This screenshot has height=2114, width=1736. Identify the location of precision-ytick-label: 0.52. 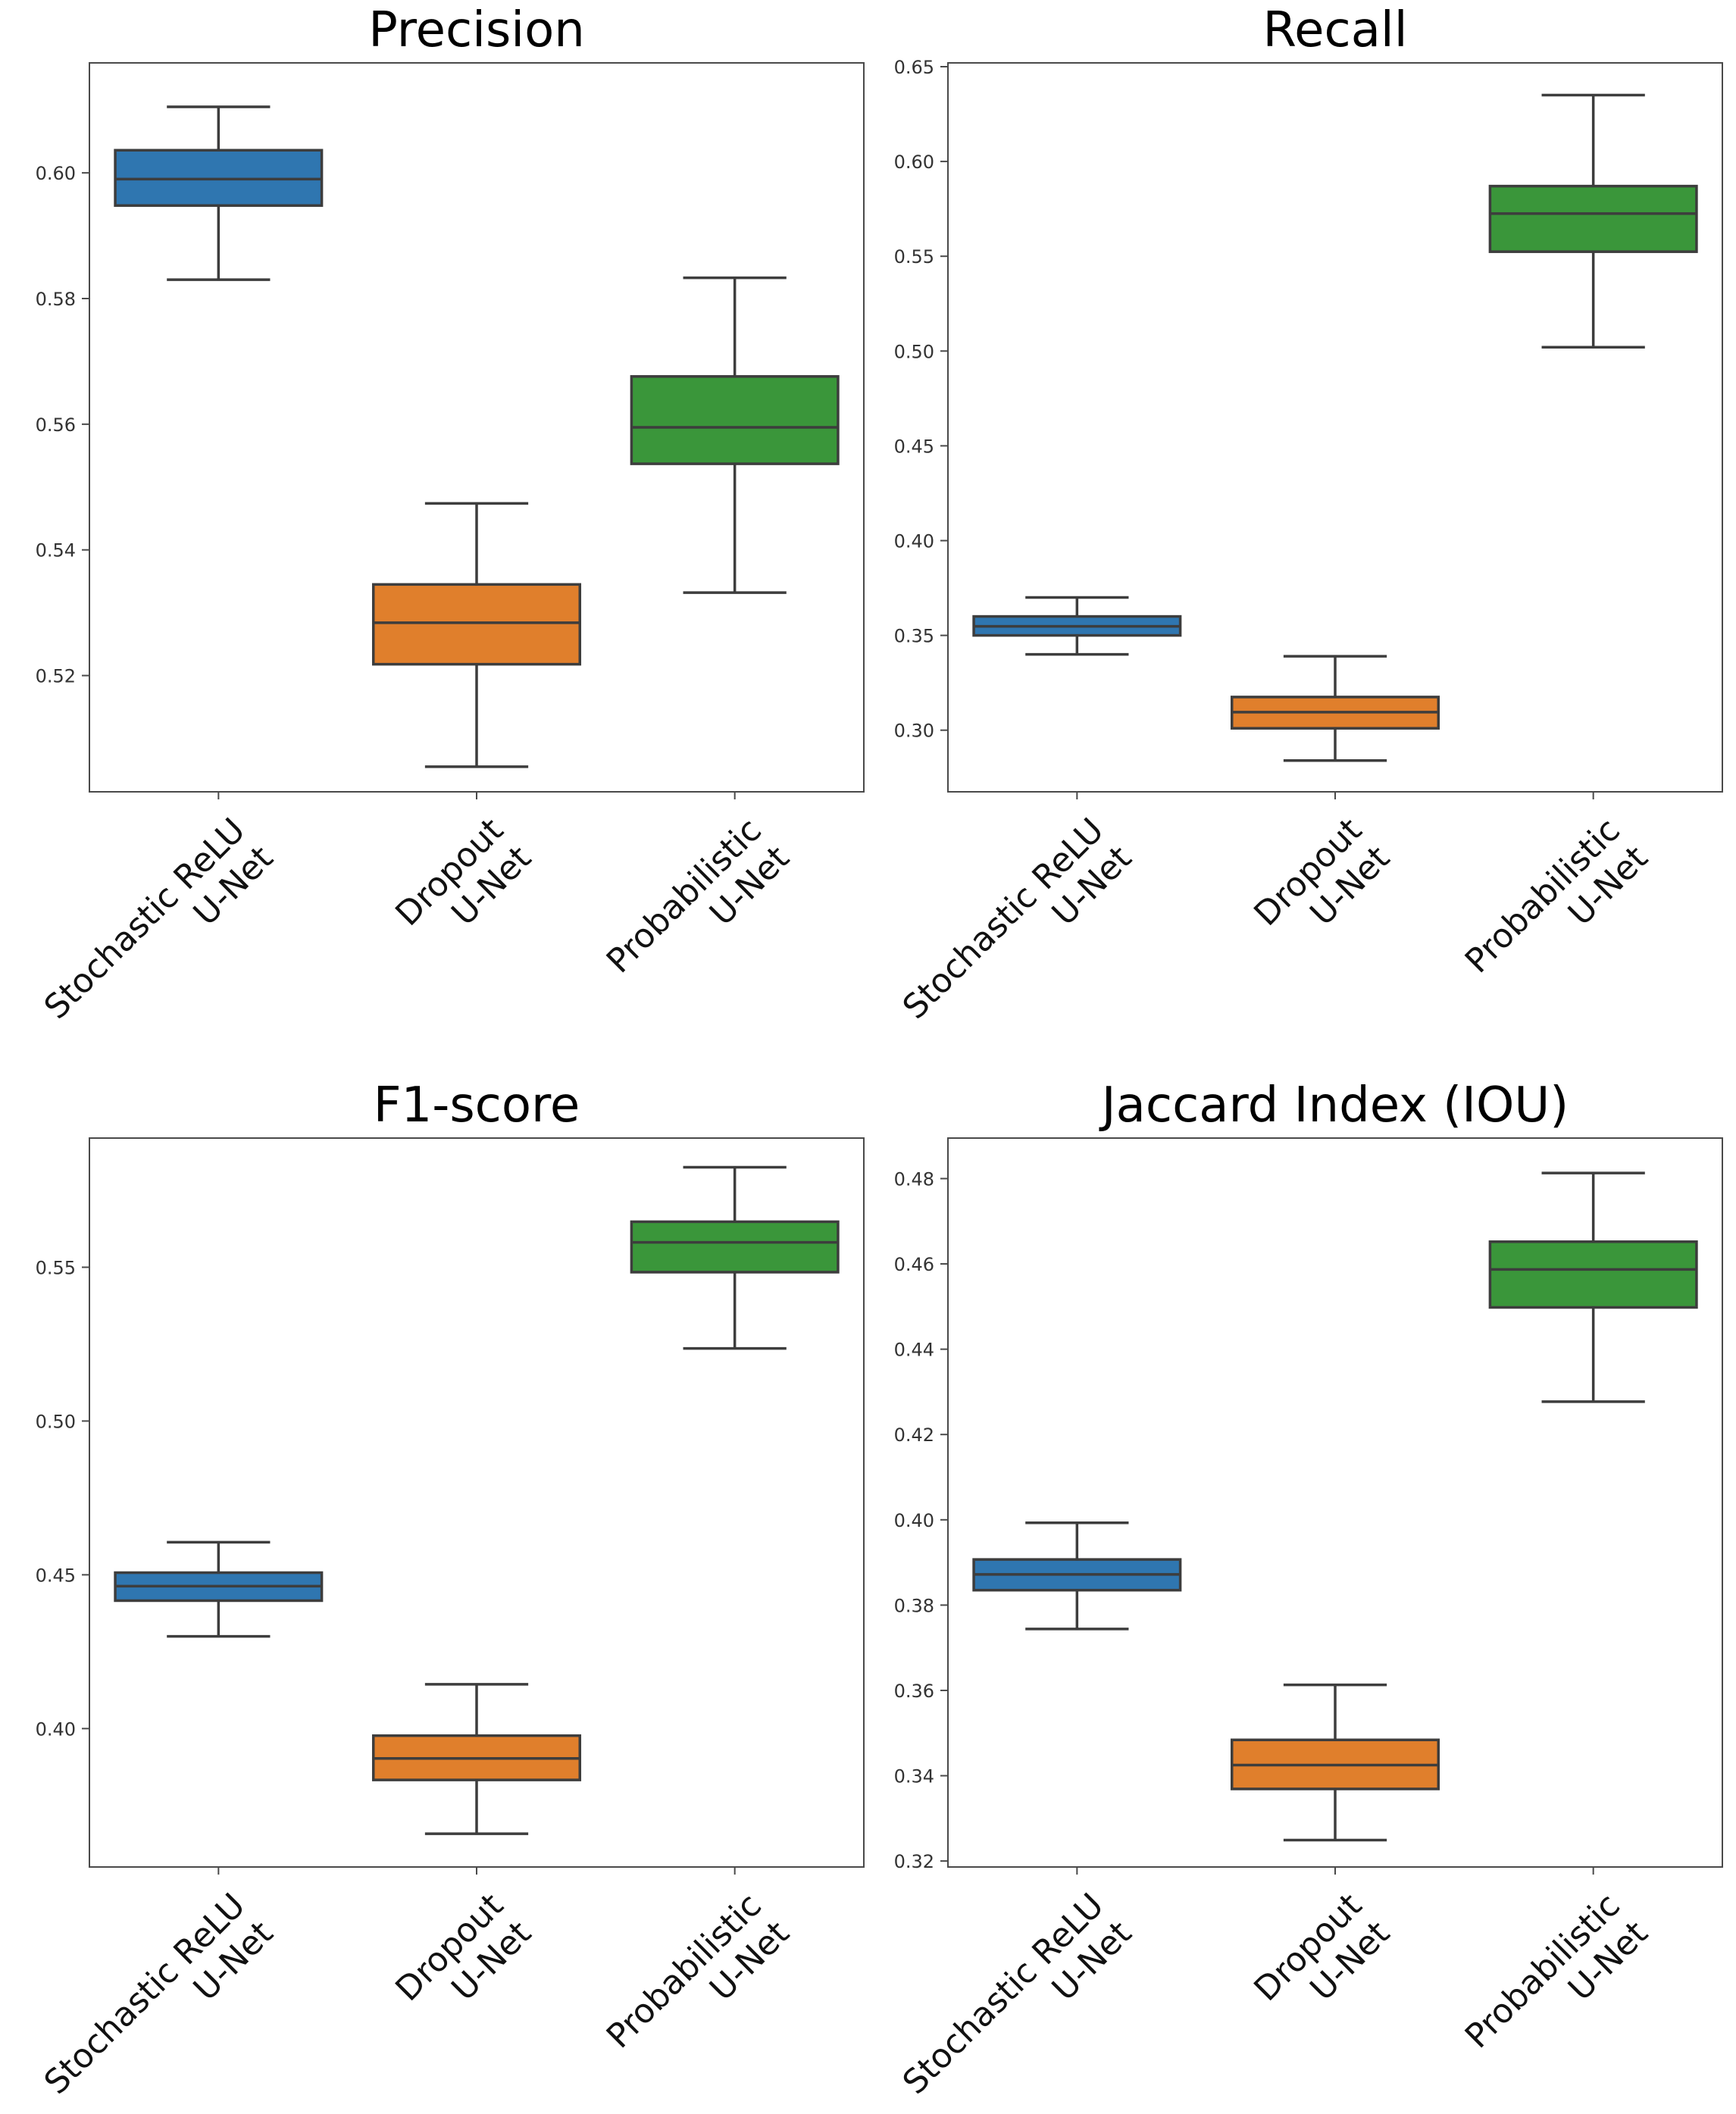
(56, 676).